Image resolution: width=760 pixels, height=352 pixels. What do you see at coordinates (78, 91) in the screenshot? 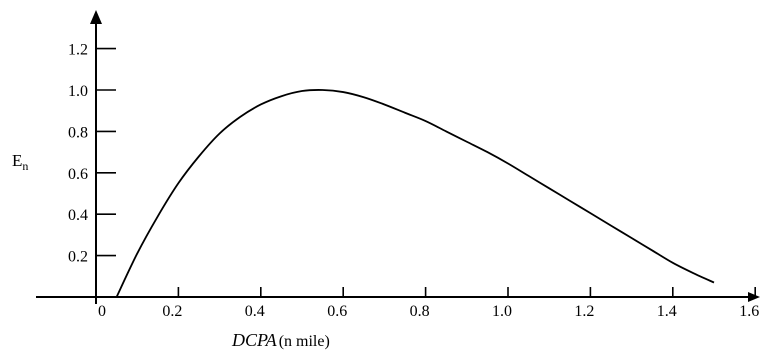
I see `y-tick-label: 1.0` at bounding box center [78, 91].